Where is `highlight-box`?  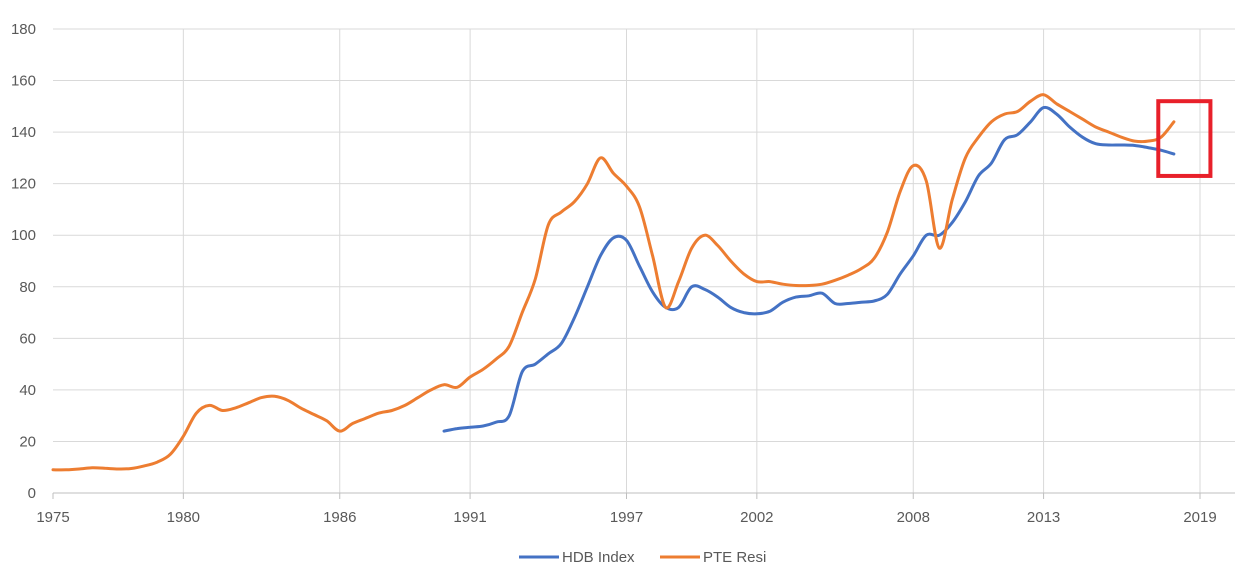
highlight-box is located at coordinates (1184, 138).